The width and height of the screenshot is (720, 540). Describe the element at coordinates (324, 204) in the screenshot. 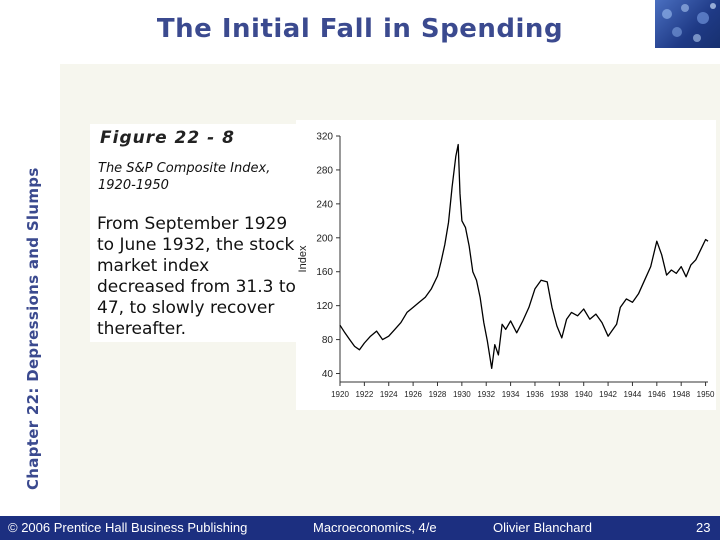

I see `y-tick-label: 240` at that location.